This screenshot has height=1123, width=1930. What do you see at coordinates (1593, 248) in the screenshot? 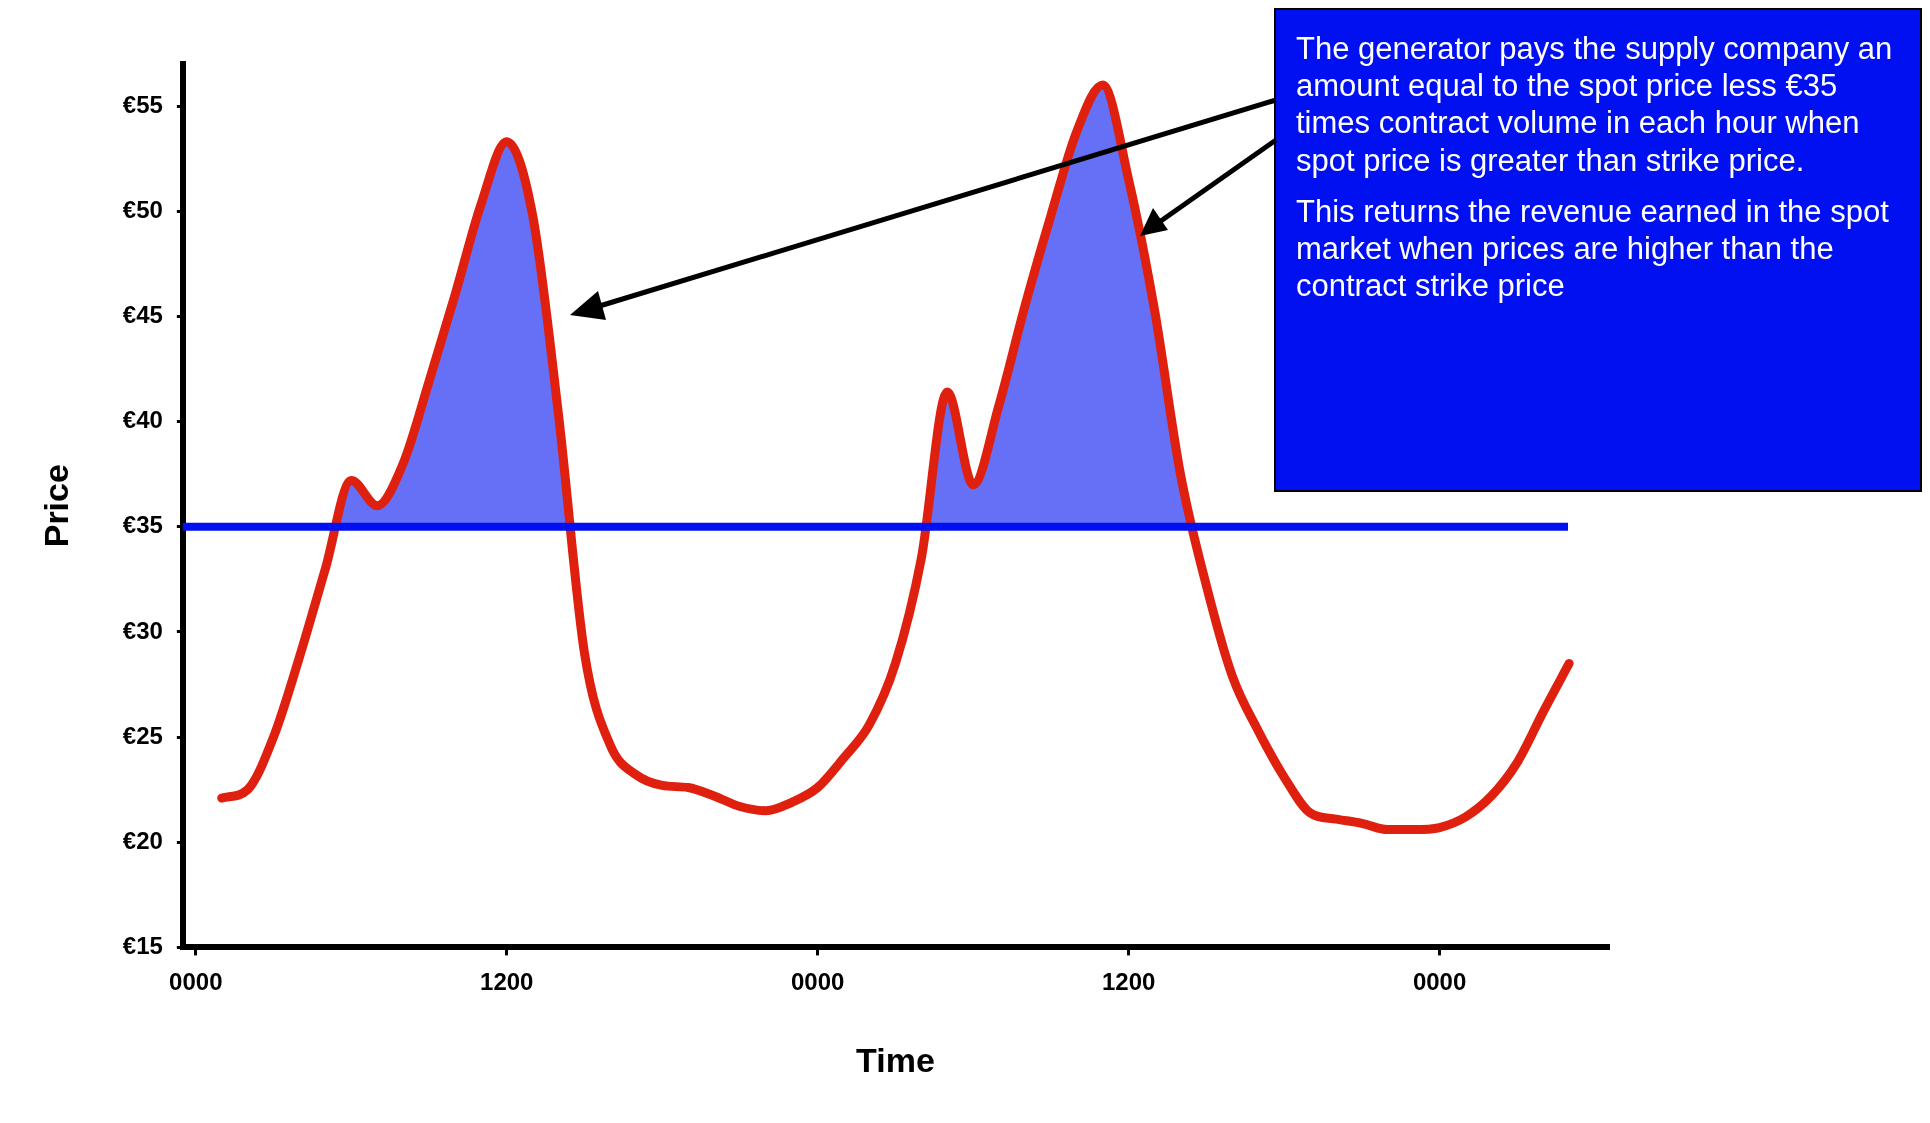
I see `annotation: This returns the revenue earned in the spot market when prices are higher than the contract strike price` at bounding box center [1593, 248].